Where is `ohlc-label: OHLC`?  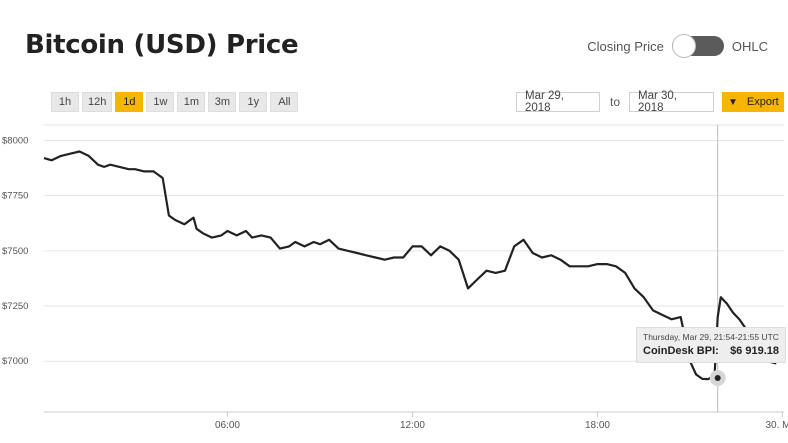
ohlc-label: OHLC is located at coordinates (749, 46).